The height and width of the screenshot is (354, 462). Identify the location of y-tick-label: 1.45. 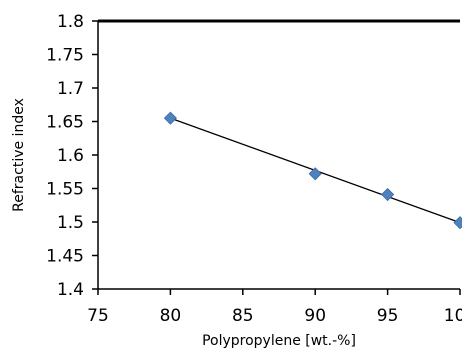
(65, 257).